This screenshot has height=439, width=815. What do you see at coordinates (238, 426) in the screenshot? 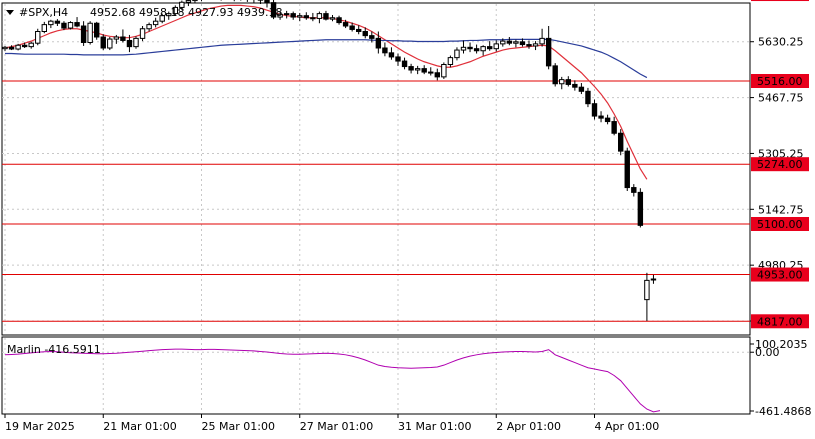
I see `time-tick-label: 25 Mar 01:00` at bounding box center [238, 426].